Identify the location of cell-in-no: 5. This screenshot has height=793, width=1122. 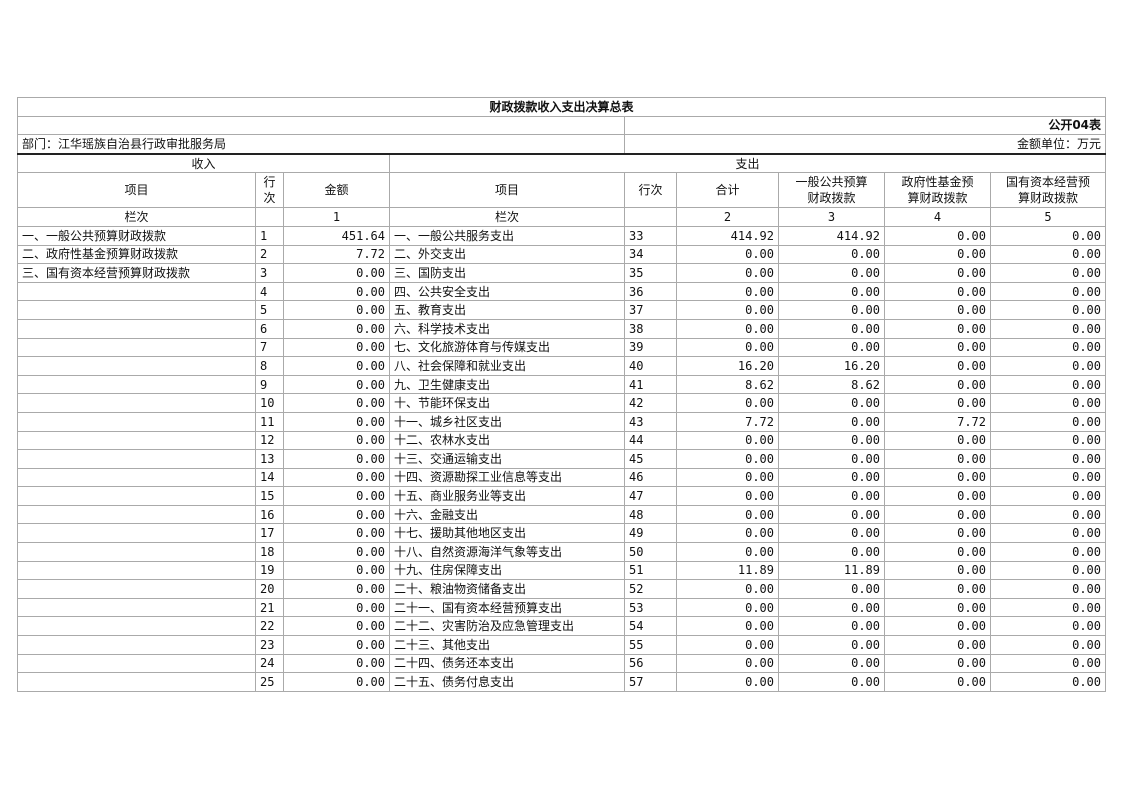
(269, 310).